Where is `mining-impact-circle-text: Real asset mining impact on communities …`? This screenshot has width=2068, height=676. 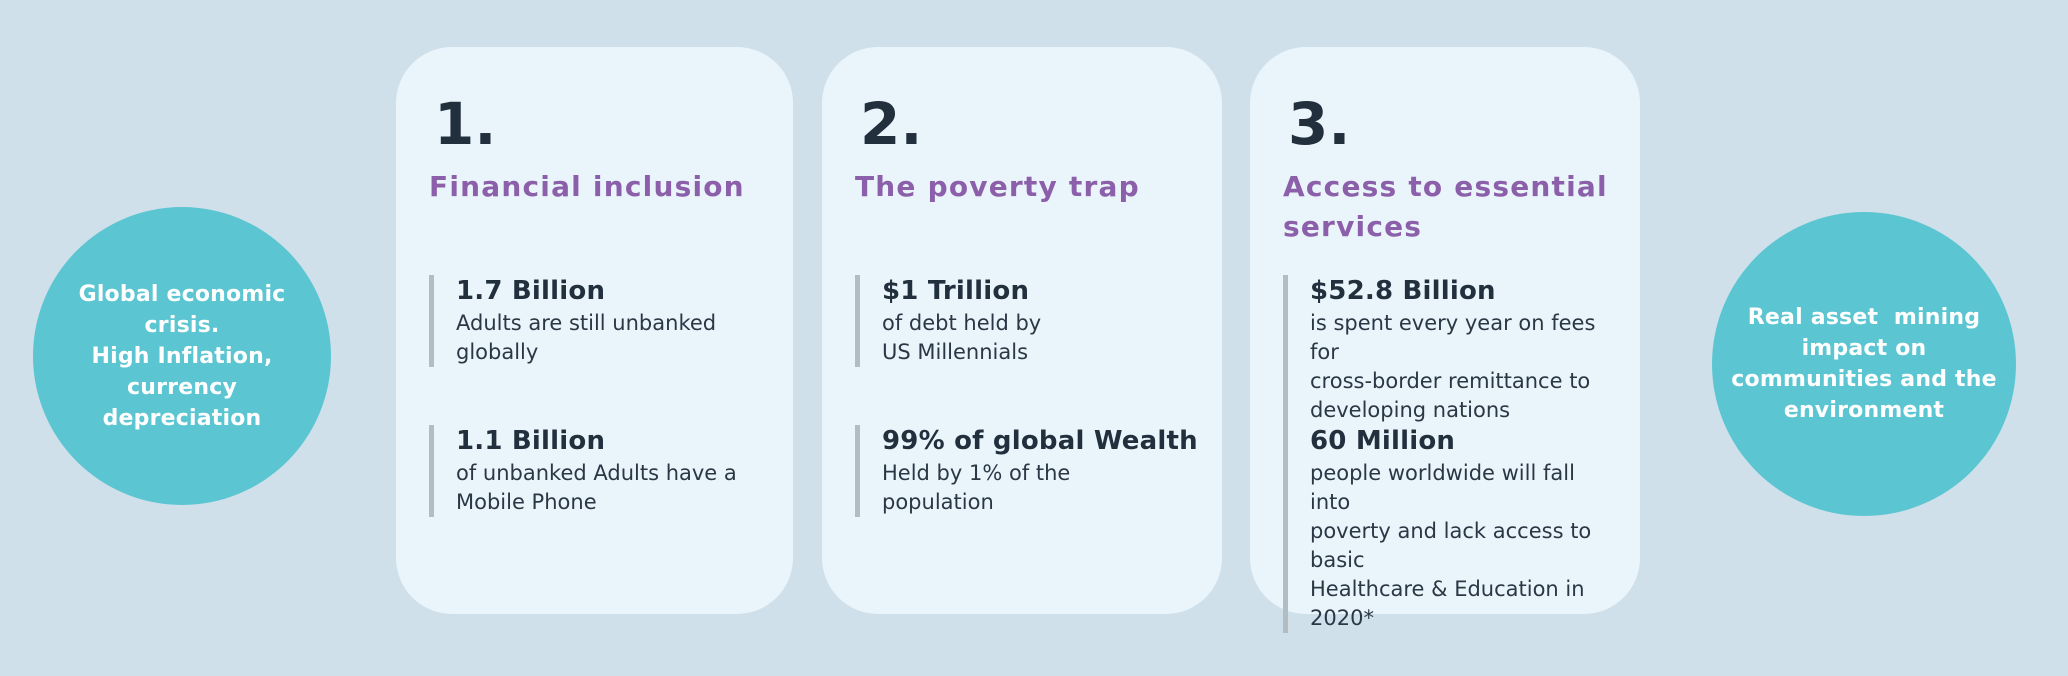 mining-impact-circle-text: Real asset mining impact on communities … is located at coordinates (1864, 364).